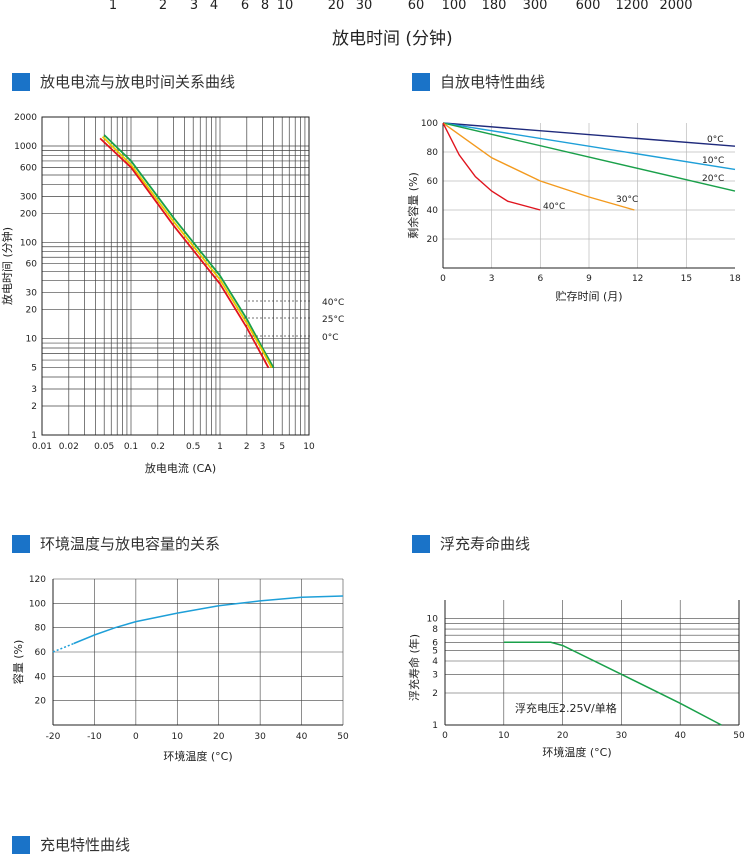 Image resolution: width=750 pixels, height=855 pixels. I want to click on x-axis-label: 放电电流 (CA), so click(180, 468).